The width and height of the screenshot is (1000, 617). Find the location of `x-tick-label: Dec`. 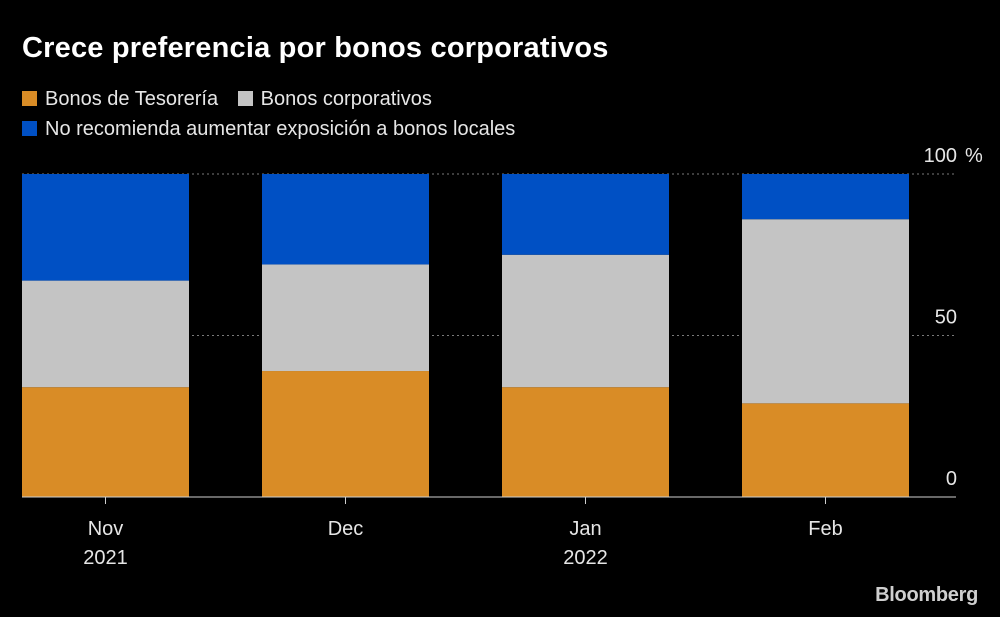

x-tick-label: Dec is located at coordinates (346, 529).